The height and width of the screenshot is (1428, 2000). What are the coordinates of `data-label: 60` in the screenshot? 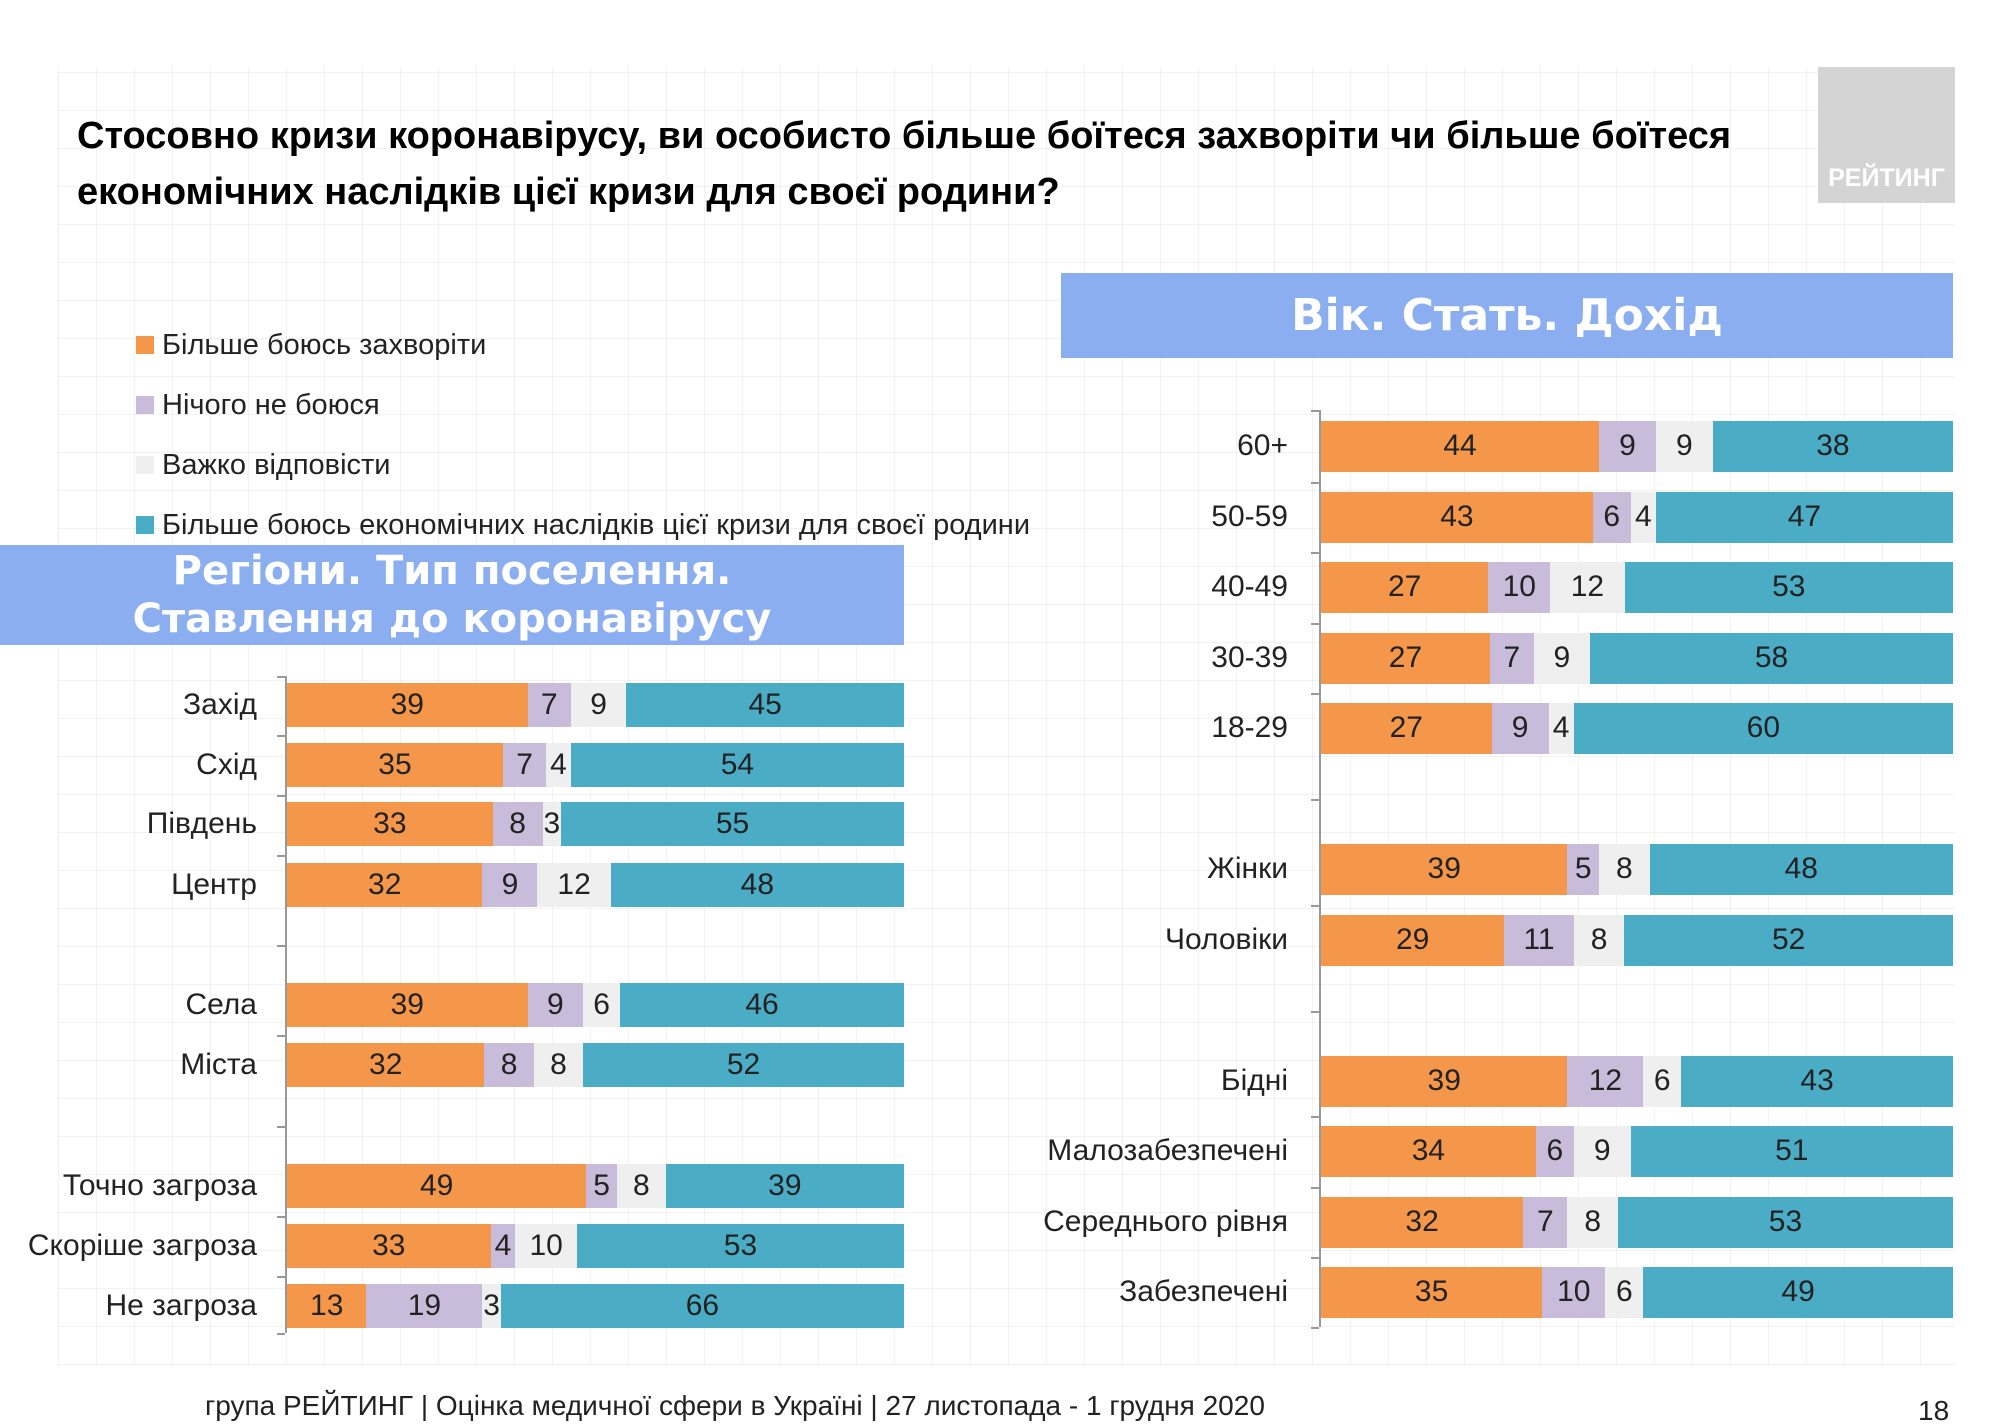 It's located at (1763, 727).